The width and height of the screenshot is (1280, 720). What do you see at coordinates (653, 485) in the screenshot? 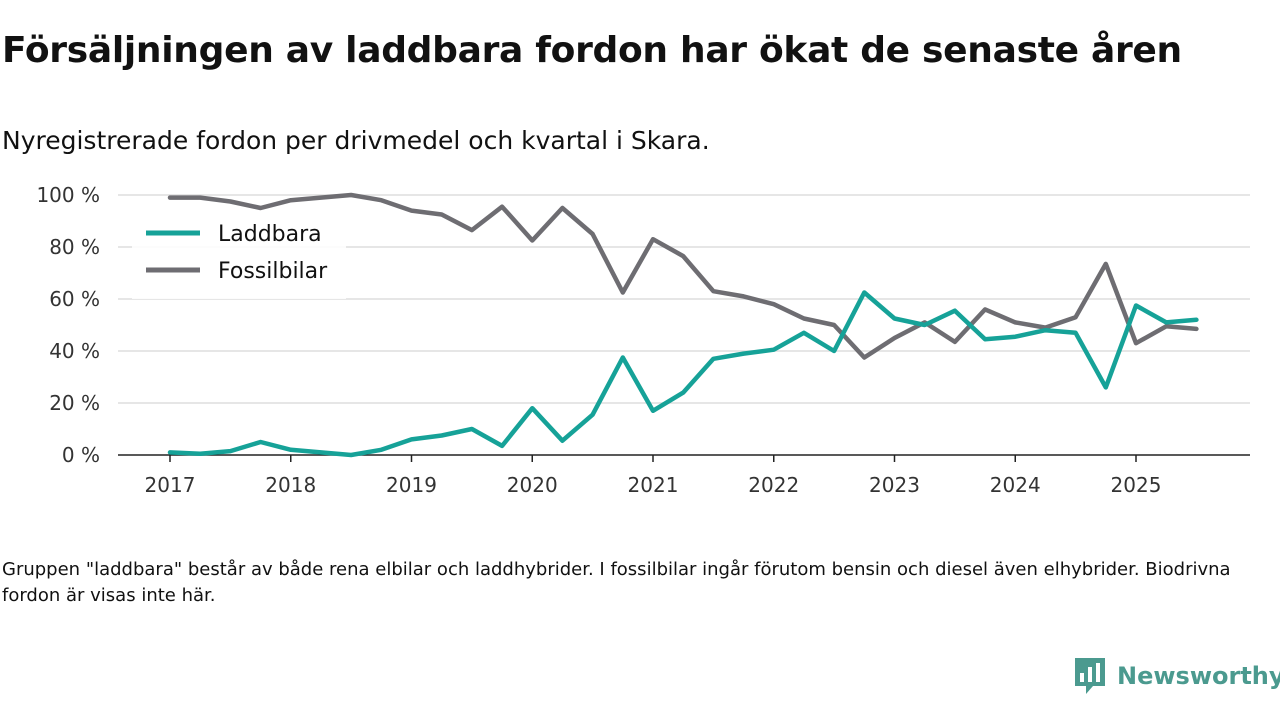
I see `x-tick-label: 2021` at bounding box center [653, 485].